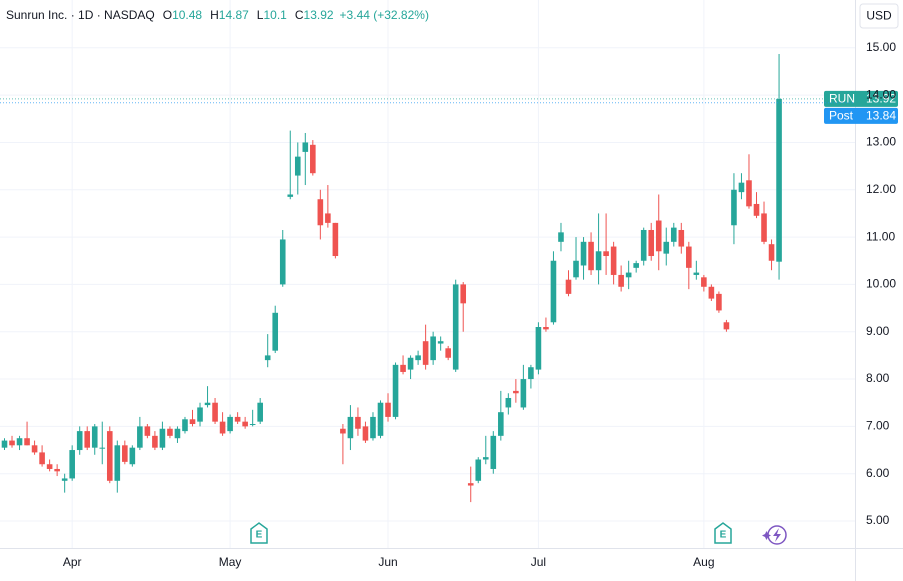 The height and width of the screenshot is (581, 903). Describe the element at coordinates (299, 15) in the screenshot. I see `ohlc-label: C` at that location.